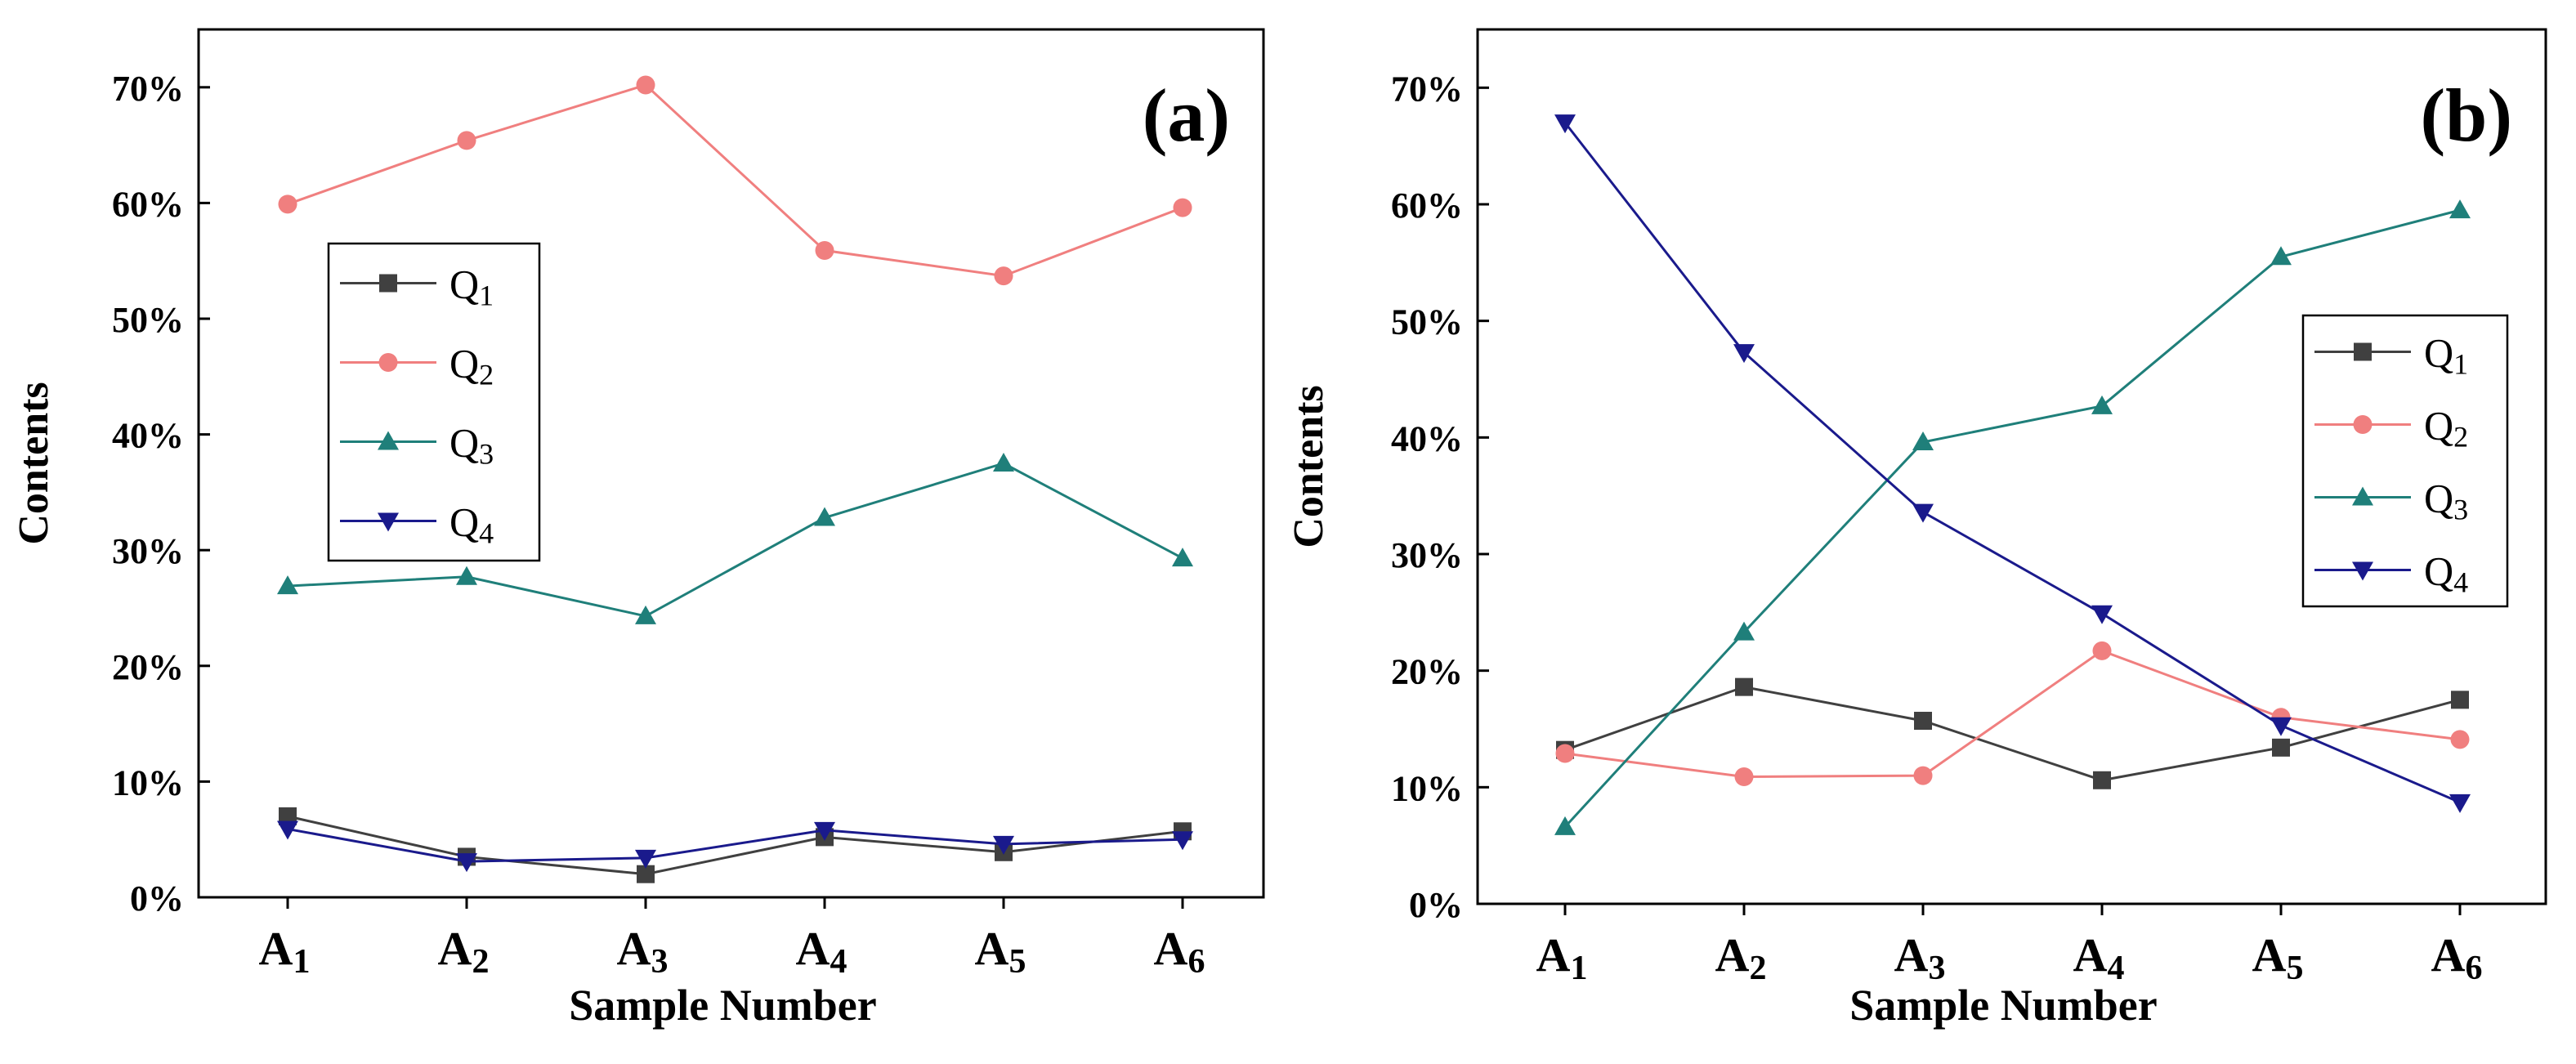  I want to click on panel-label: (a), so click(1186, 115).